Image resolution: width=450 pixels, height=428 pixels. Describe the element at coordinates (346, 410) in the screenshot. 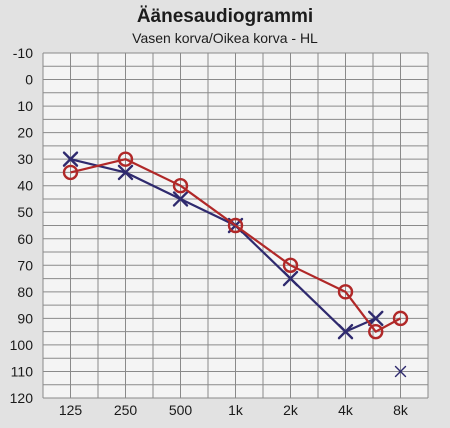

I see `x-tick-label: 4k` at that location.